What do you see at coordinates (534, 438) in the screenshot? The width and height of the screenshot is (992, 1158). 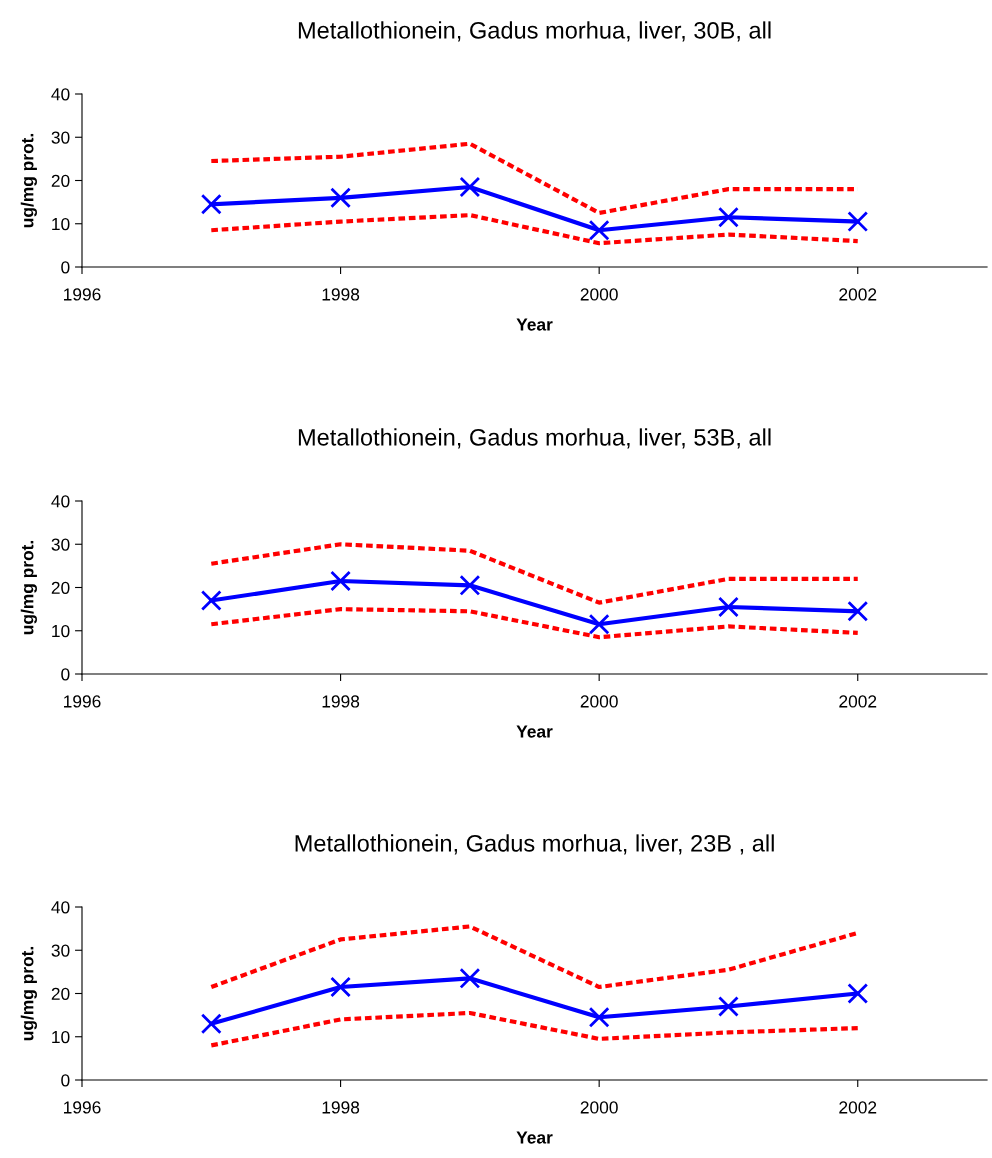 I see `chart-title: Metallothionein, Gadus morhua, liver, 53B, all` at bounding box center [534, 438].